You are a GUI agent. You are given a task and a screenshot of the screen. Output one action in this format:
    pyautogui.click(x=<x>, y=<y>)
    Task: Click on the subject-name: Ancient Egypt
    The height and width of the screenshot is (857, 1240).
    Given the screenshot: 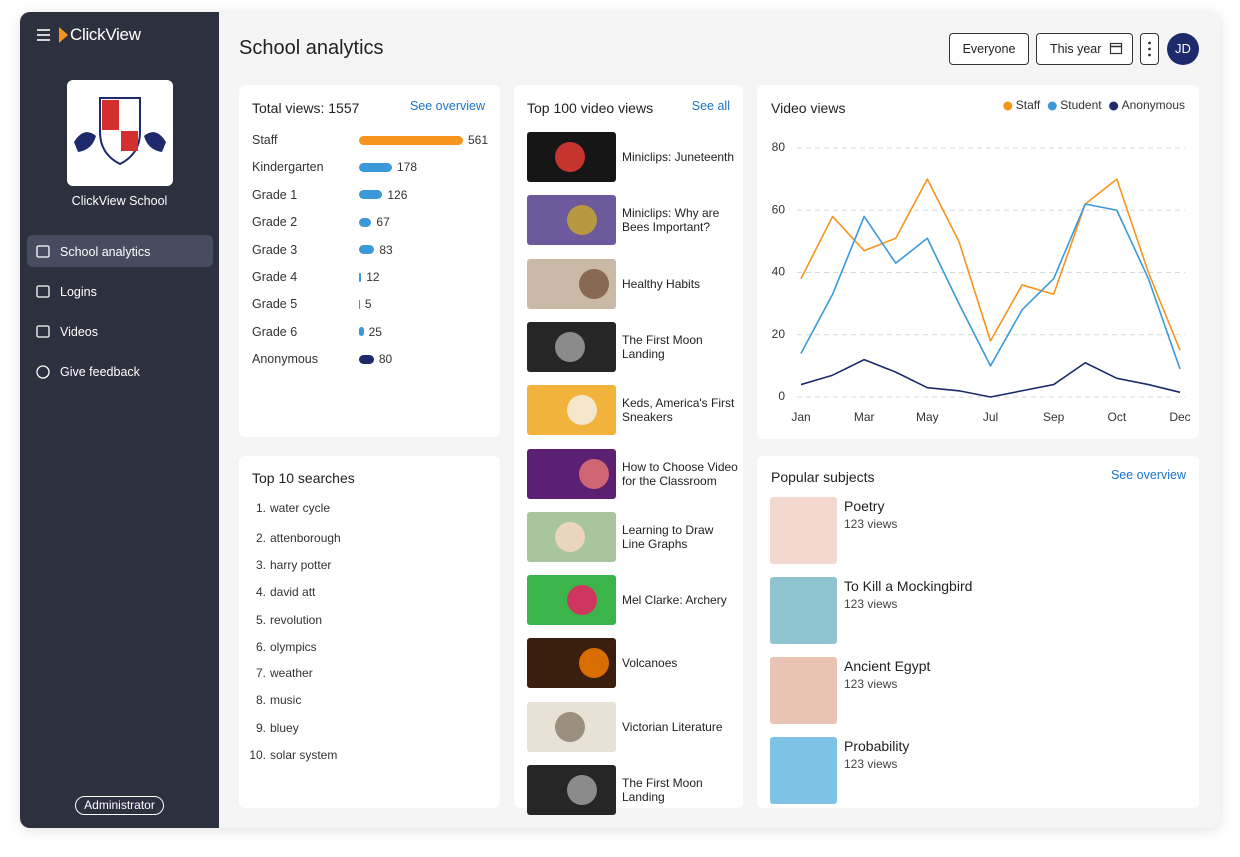 What is the action you would take?
    pyautogui.click(x=887, y=666)
    